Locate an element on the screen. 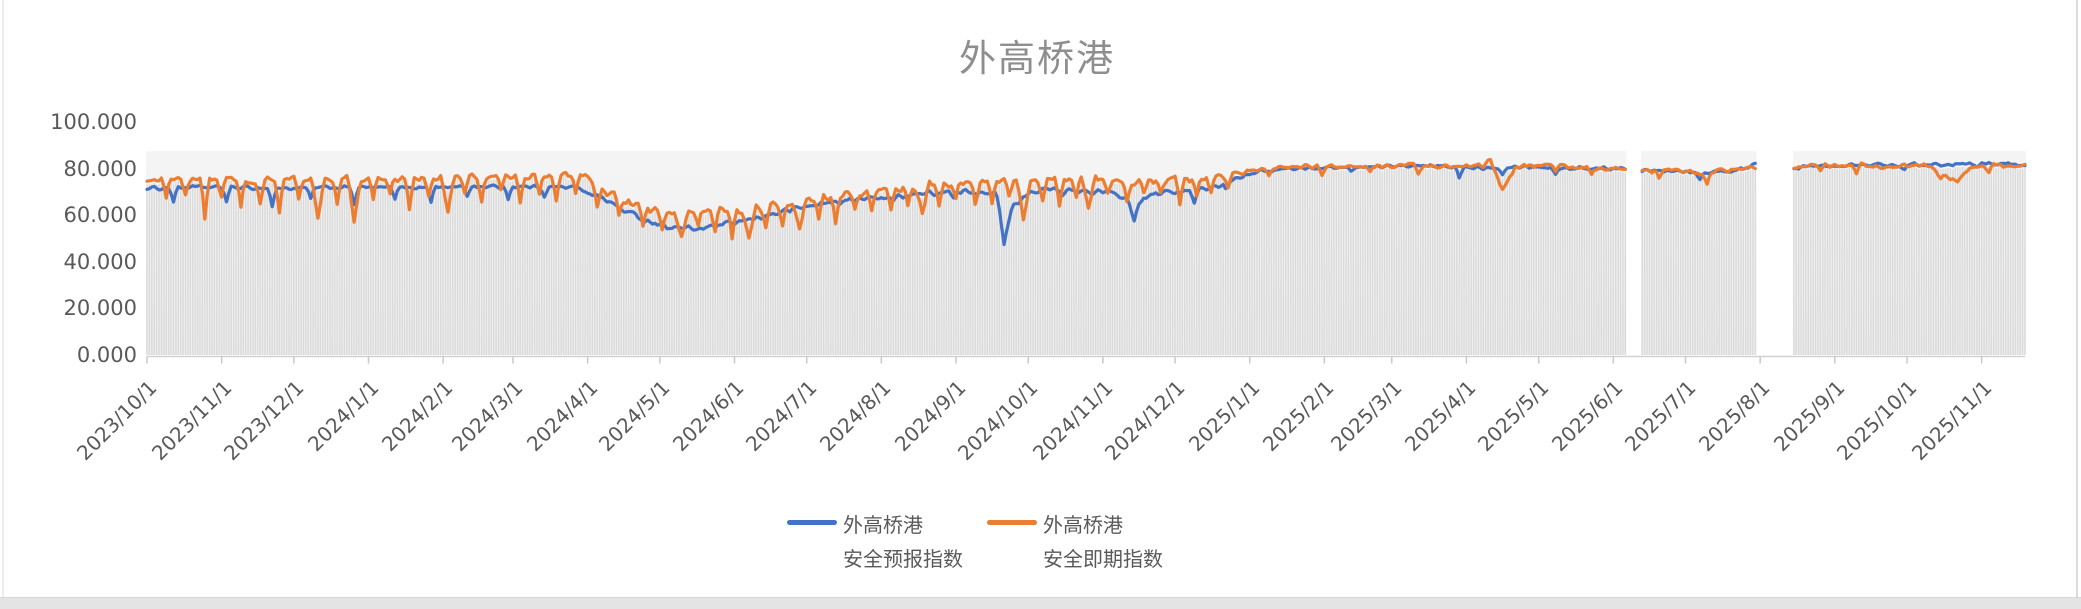 The width and height of the screenshot is (2081, 609). legend-swatch-spot-line is located at coordinates (1012, 522).